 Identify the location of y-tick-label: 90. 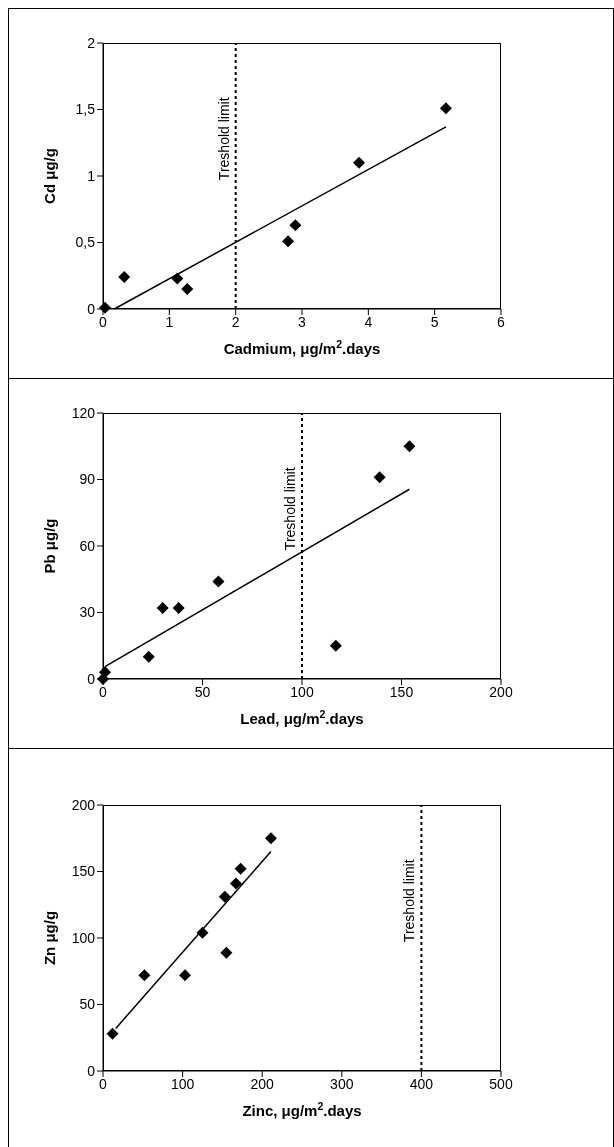
(87, 479).